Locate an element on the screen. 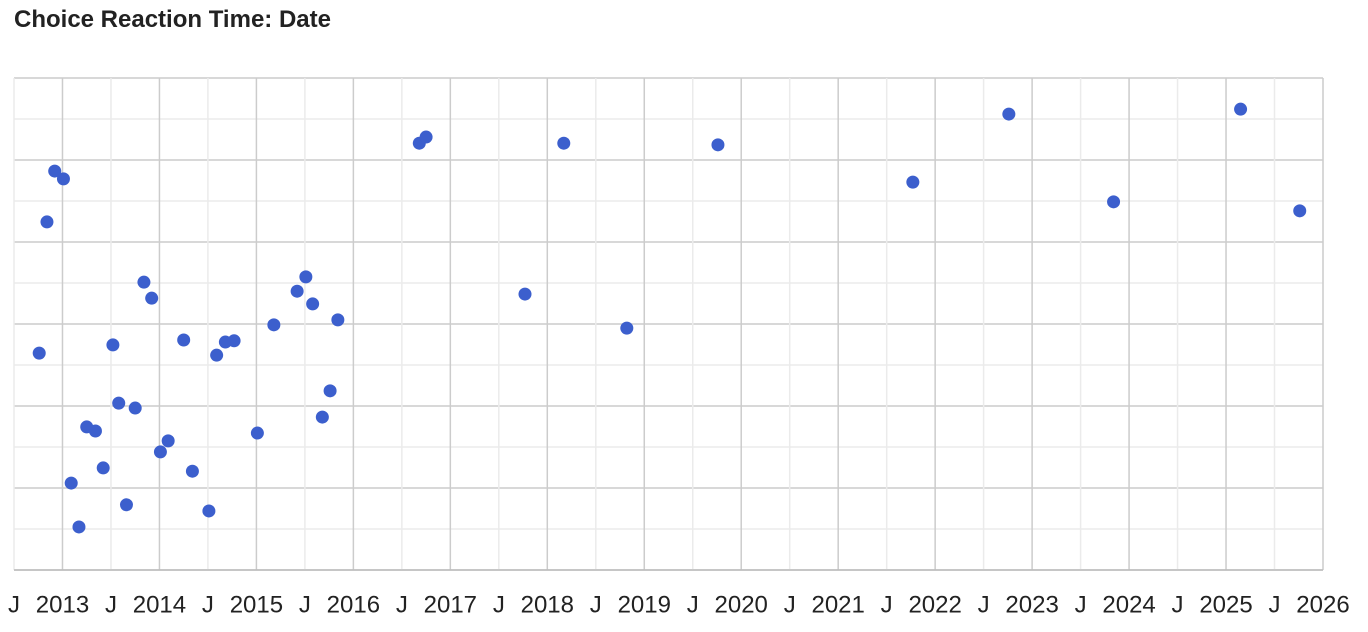 The image size is (1368, 632). x-tick-label: 2016 is located at coordinates (353, 604).